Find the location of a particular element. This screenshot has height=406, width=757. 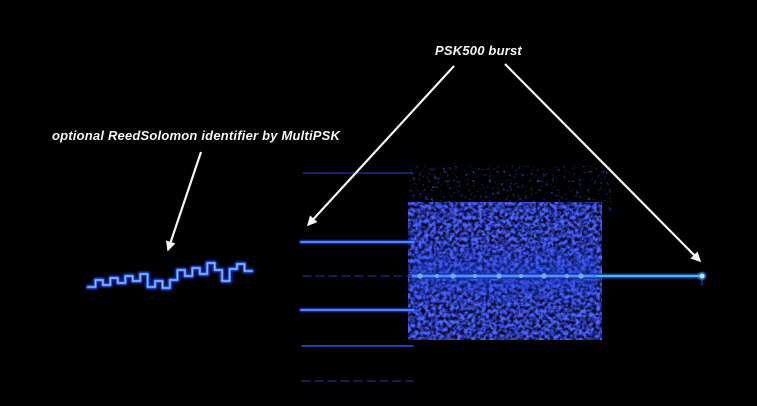

carrier-end-dot is located at coordinates (702, 276).